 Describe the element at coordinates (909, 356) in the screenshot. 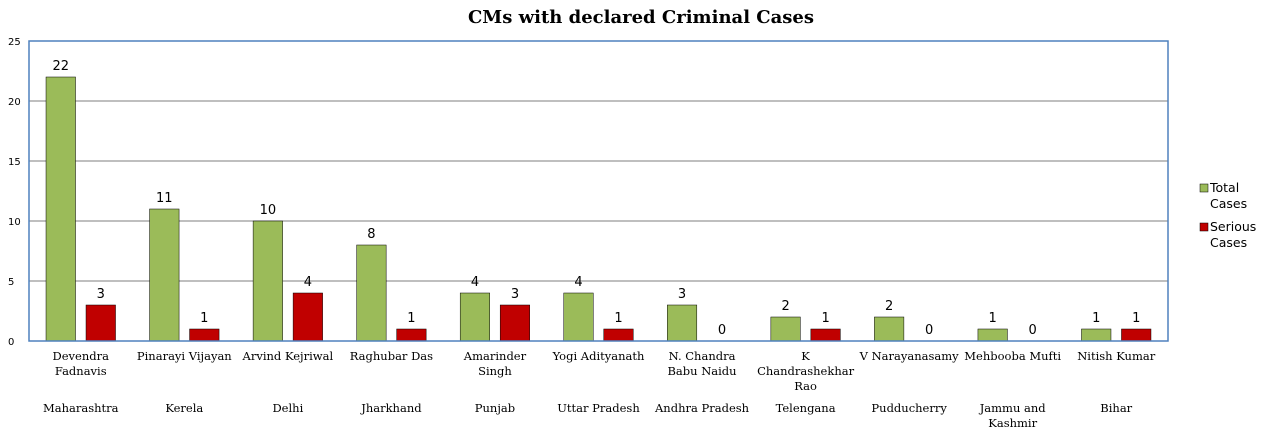

I see `category-label: V Narayanasamy` at that location.